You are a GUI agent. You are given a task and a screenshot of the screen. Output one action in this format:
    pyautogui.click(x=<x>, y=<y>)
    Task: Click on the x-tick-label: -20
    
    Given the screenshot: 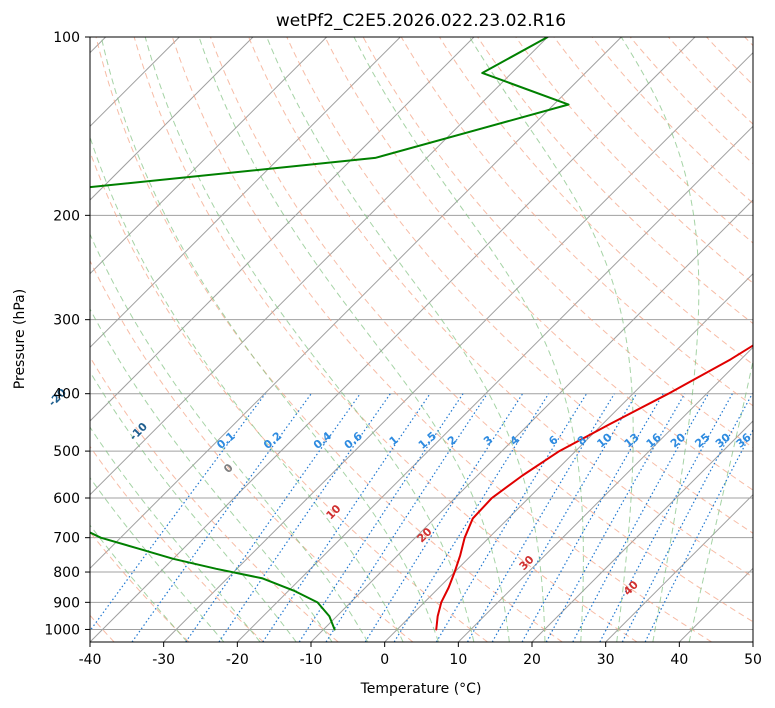 What is the action you would take?
    pyautogui.click(x=237, y=660)
    